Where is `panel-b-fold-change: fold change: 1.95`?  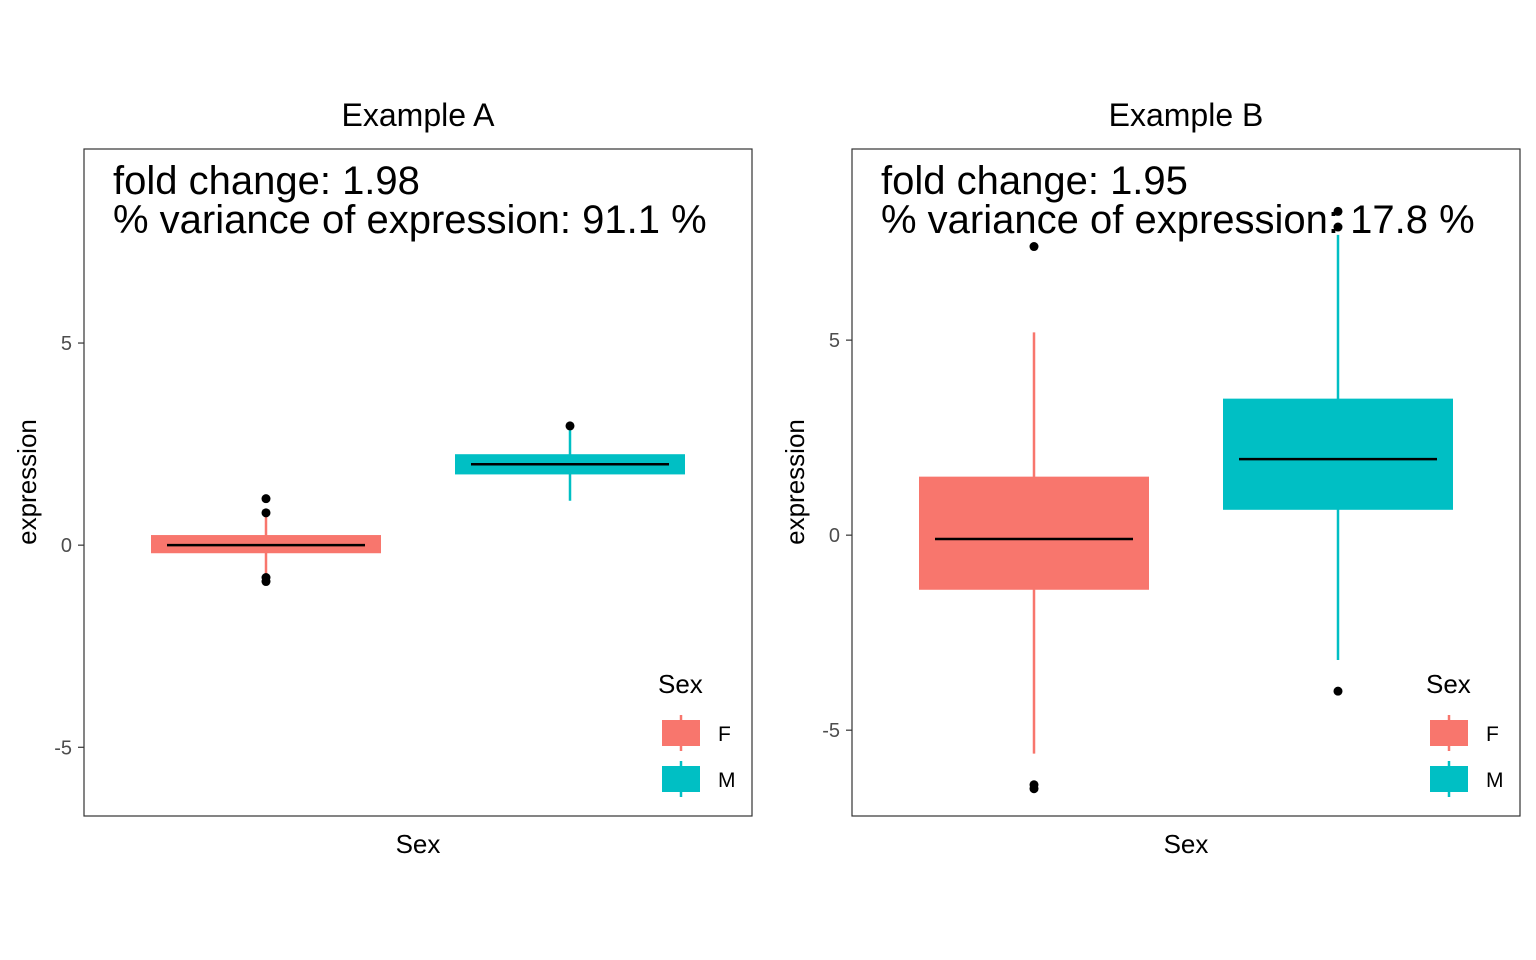 panel-b-fold-change: fold change: 1.95 is located at coordinates (1034, 181).